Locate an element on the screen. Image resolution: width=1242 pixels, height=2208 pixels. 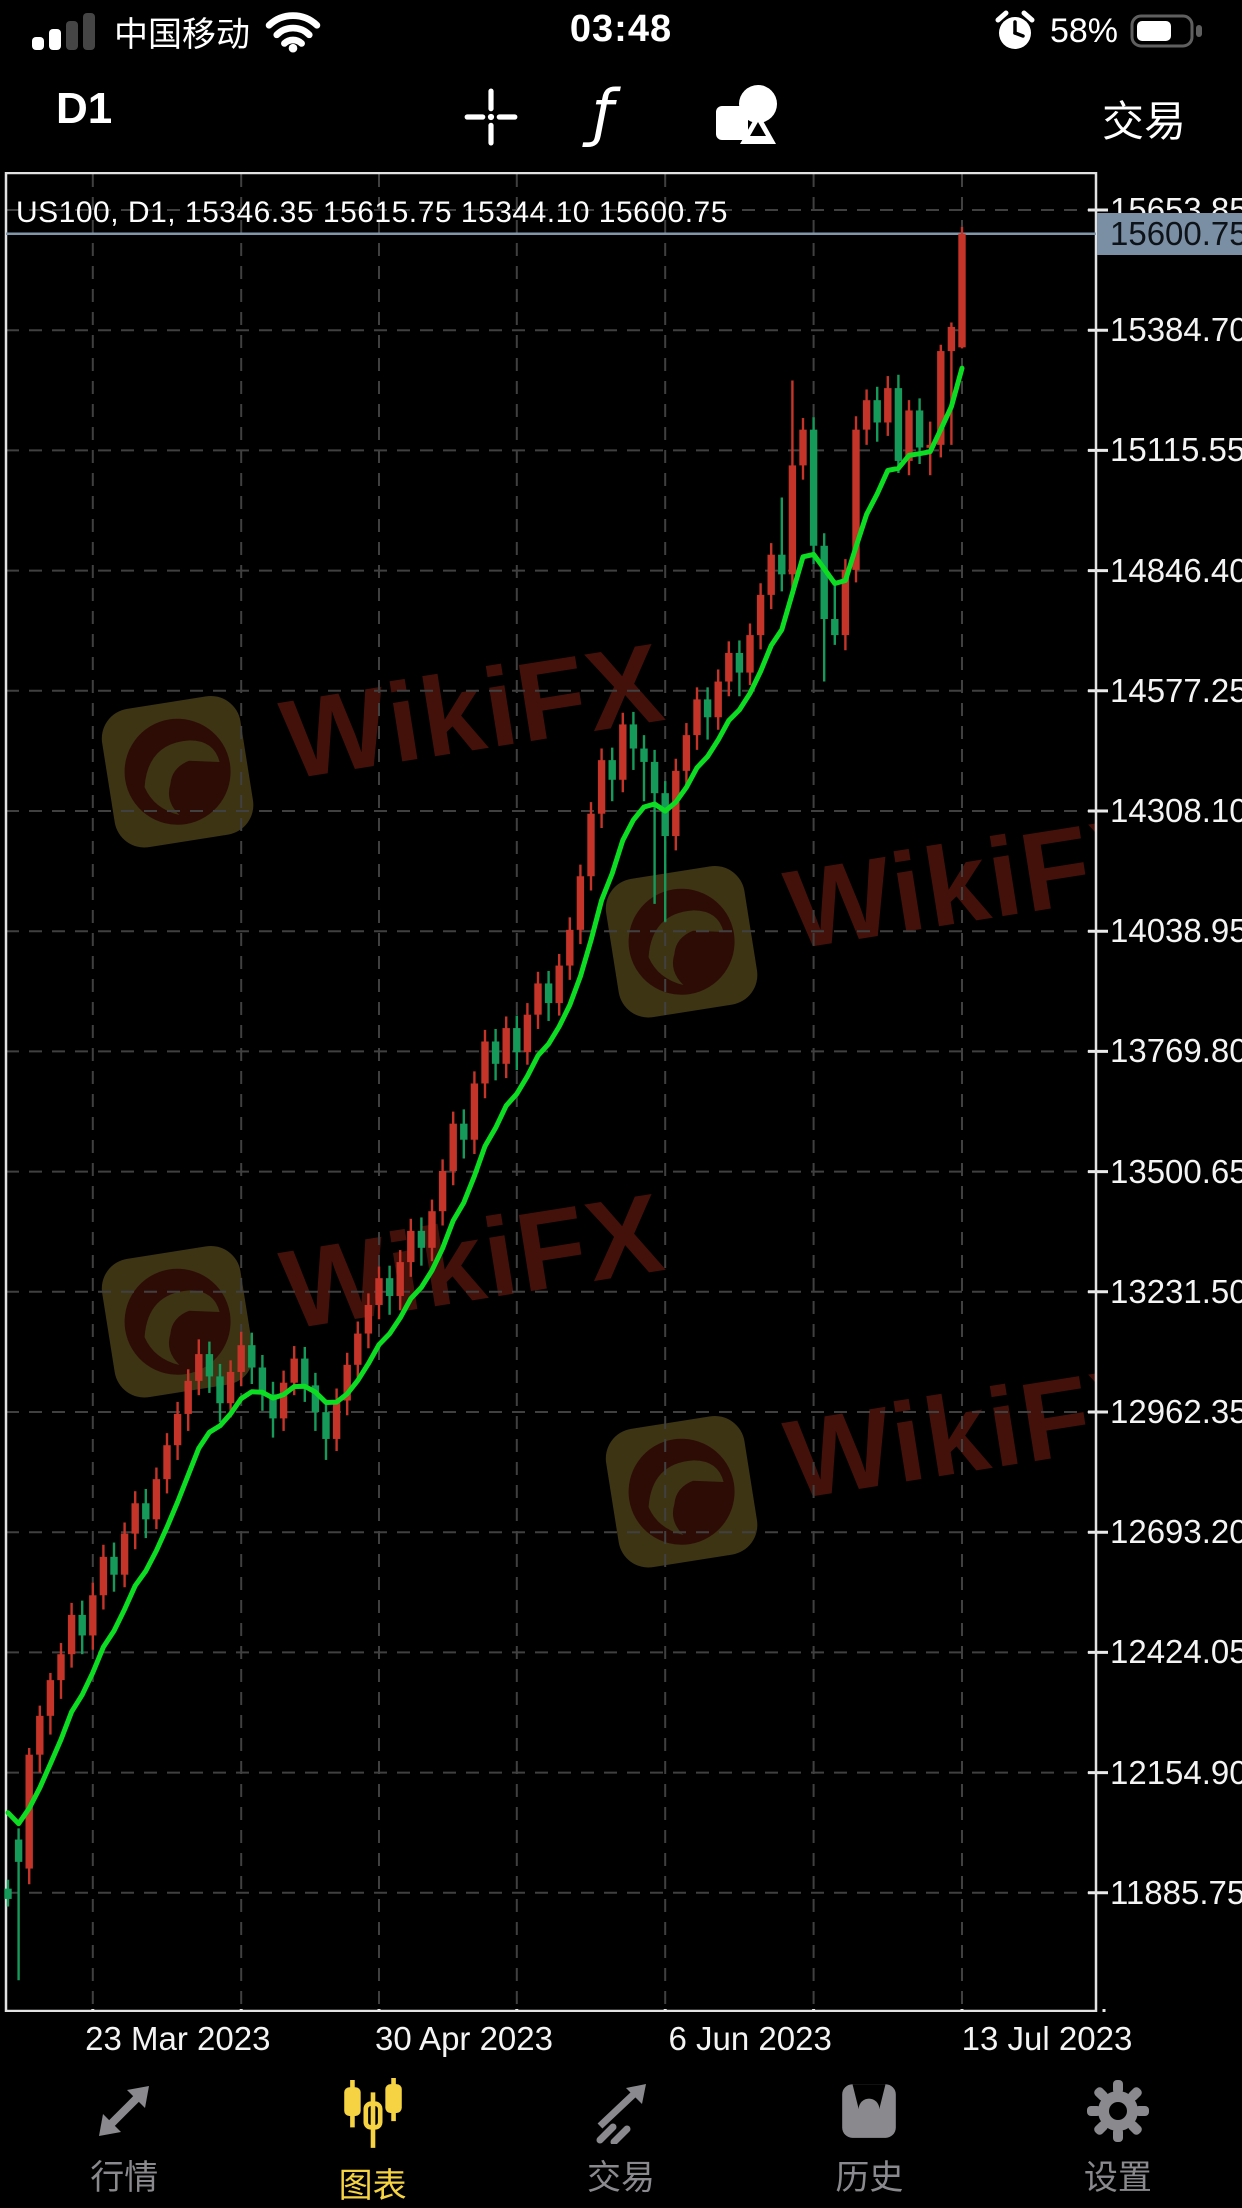
tab-label: 设置 is located at coordinates (1117, 2178).